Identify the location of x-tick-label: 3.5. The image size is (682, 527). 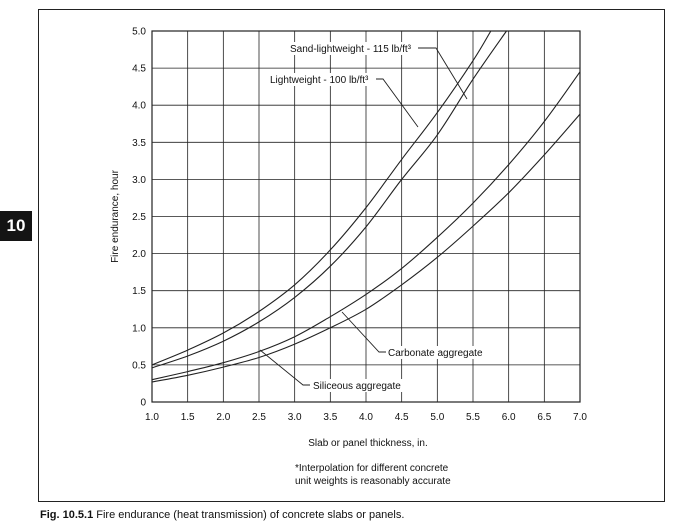
(330, 417).